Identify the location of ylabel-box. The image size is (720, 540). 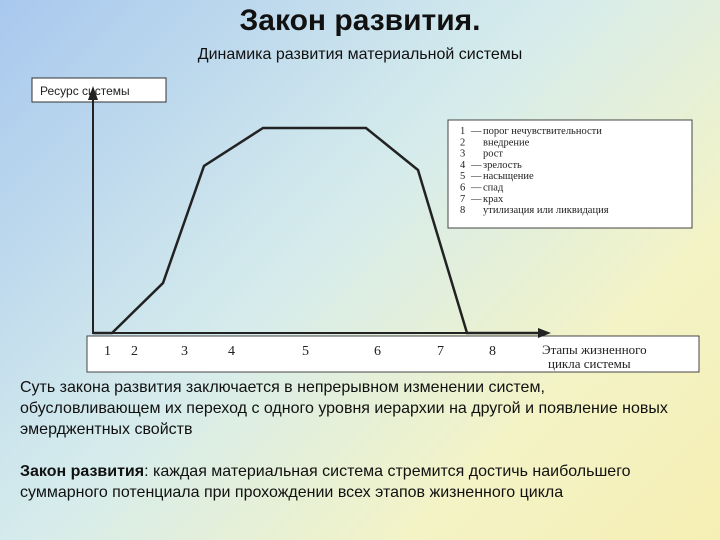
(99, 90).